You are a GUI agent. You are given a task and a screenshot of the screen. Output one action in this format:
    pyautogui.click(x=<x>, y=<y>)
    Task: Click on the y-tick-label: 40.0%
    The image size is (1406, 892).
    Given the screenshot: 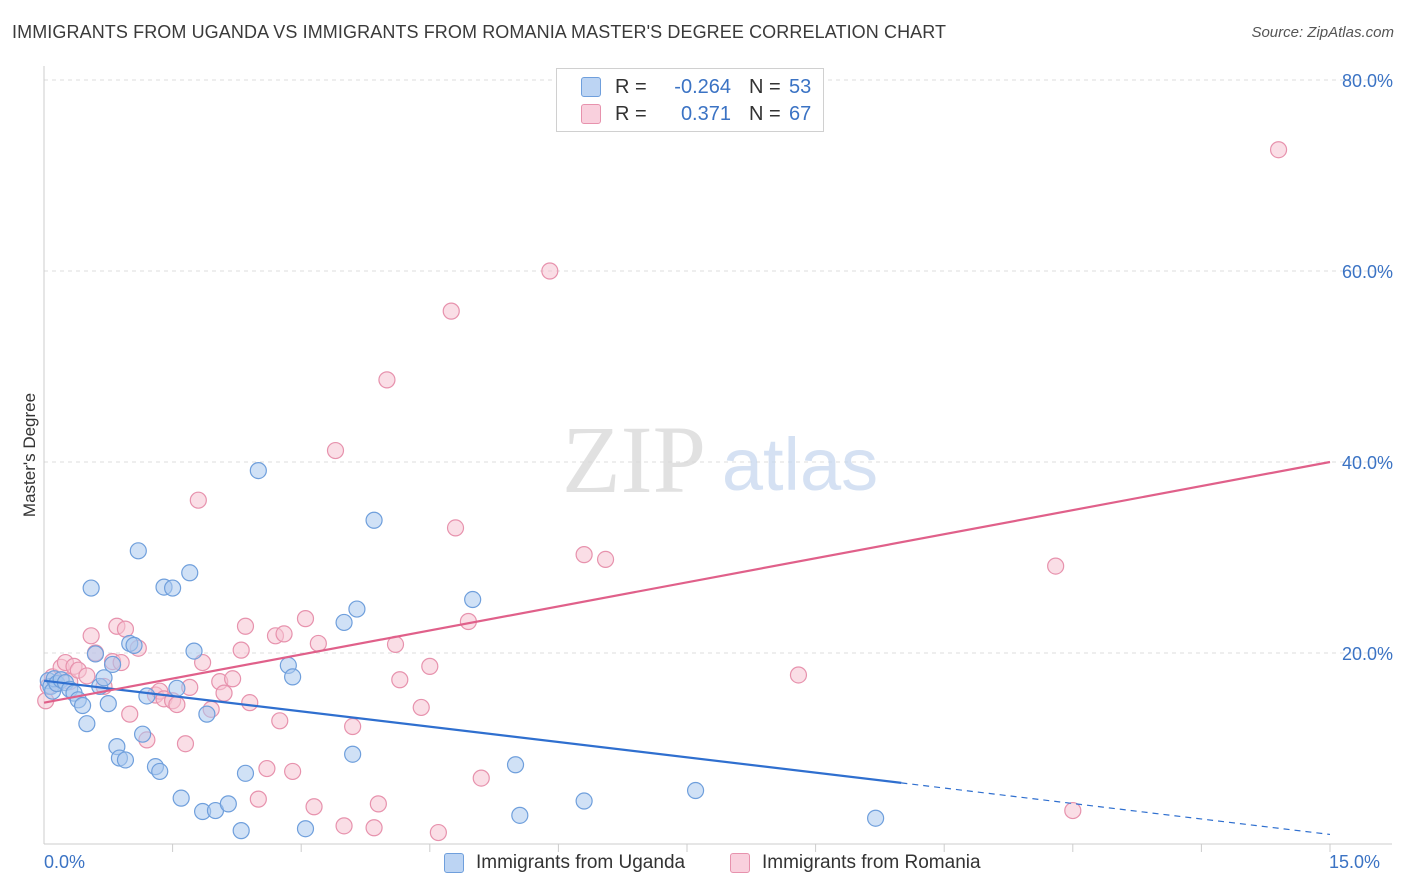 What is the action you would take?
    pyautogui.click(x=1367, y=463)
    